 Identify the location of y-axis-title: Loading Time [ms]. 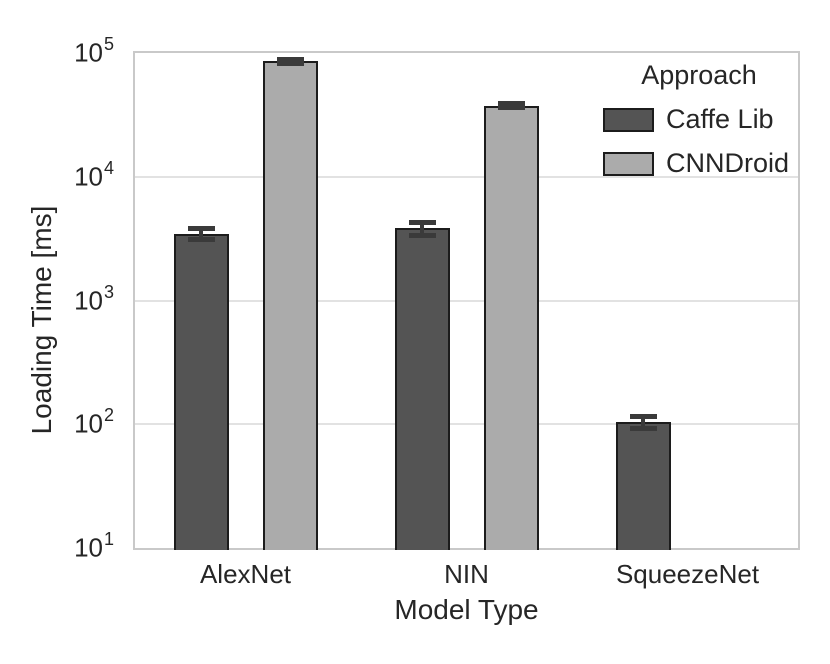
(41, 320).